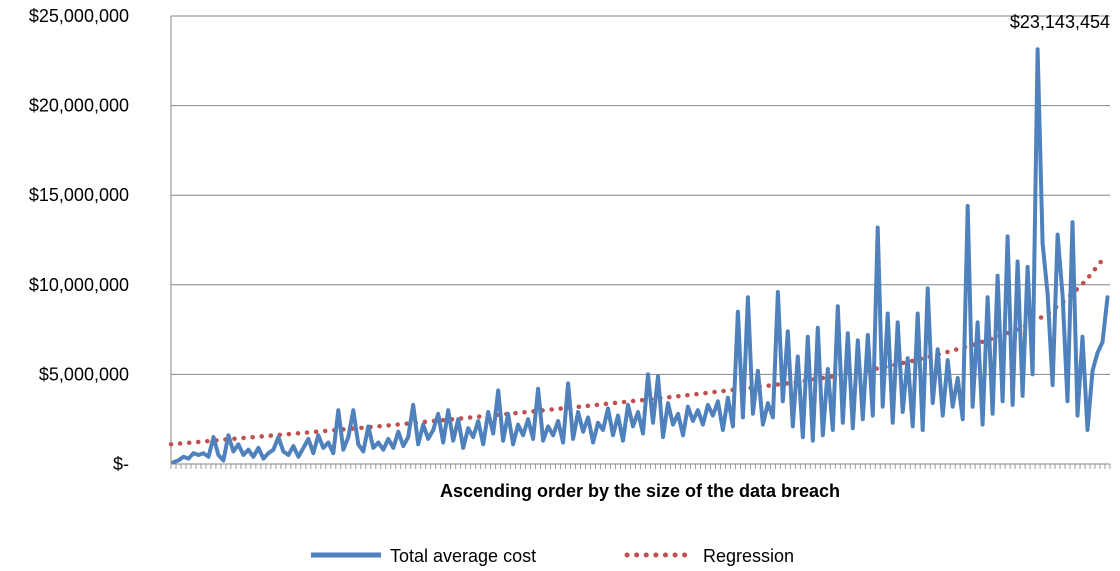 This screenshot has width=1120, height=571. What do you see at coordinates (1060, 22) in the screenshot?
I see `peak-annotation: $23,143,454` at bounding box center [1060, 22].